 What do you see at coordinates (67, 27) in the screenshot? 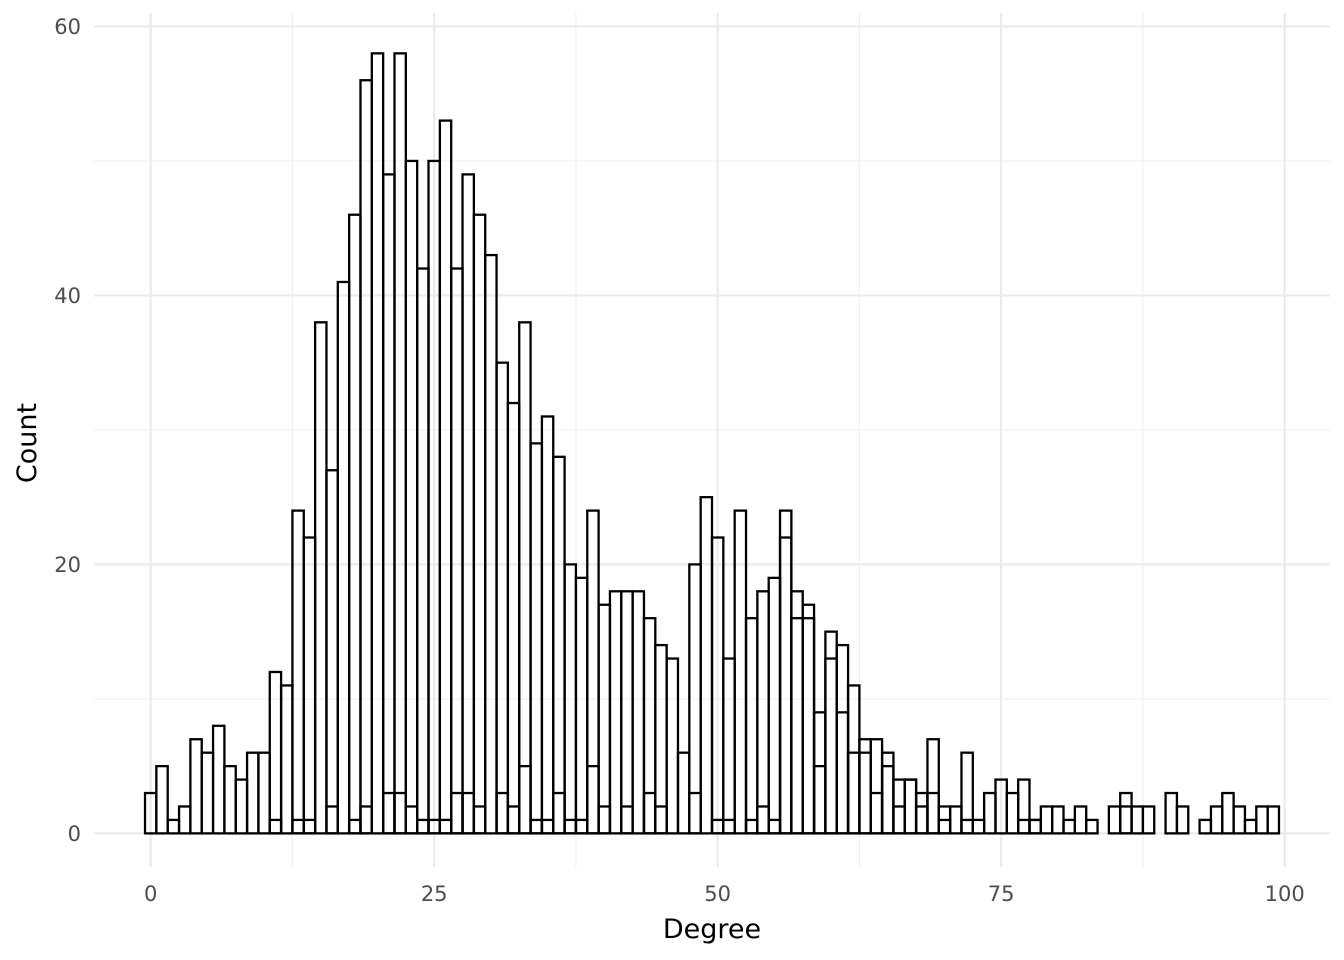
I see `y-tick-label: 60` at bounding box center [67, 27].